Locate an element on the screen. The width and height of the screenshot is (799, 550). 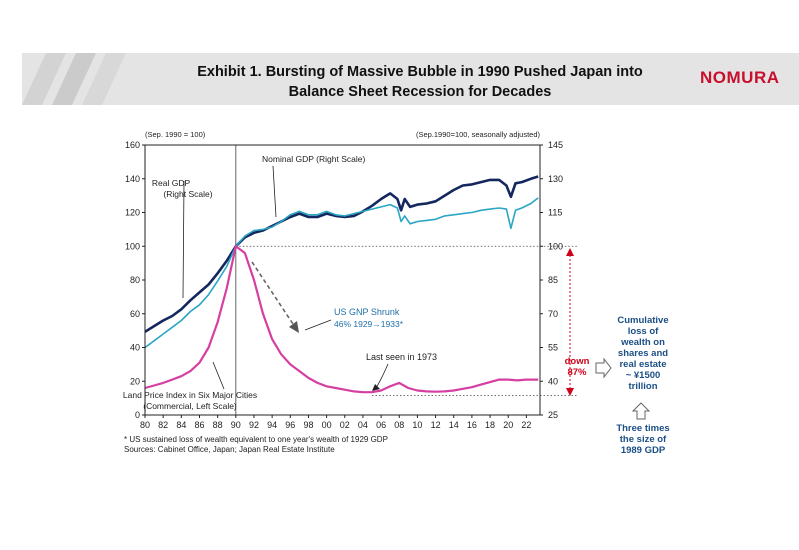
x-tick-label: 00 is located at coordinates (327, 425).